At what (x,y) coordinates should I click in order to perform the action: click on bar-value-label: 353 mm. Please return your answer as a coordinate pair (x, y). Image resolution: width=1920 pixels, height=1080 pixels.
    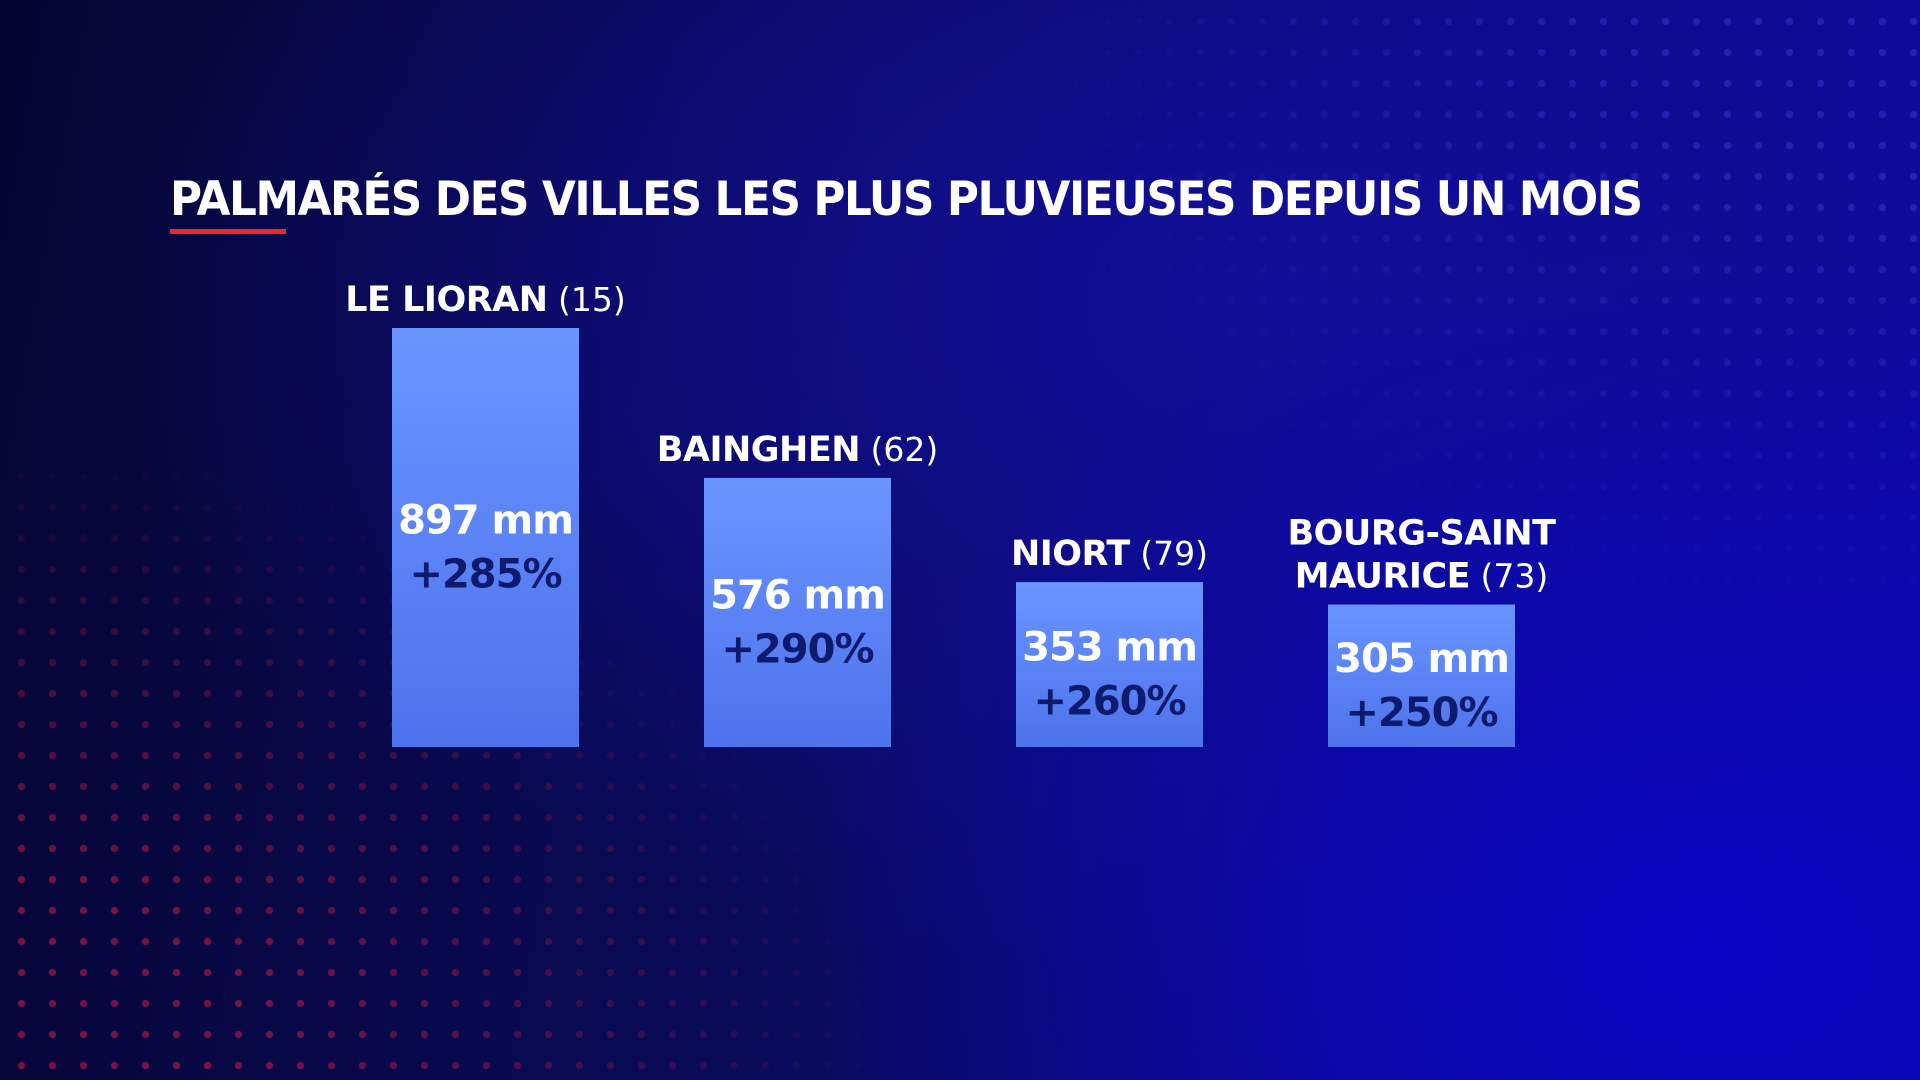
    Looking at the image, I should click on (1109, 648).